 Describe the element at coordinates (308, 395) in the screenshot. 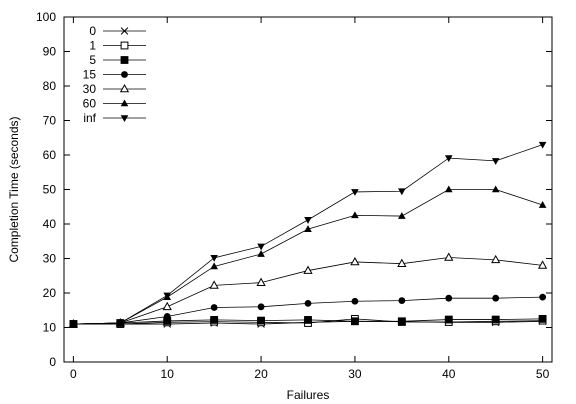

I see `x-axis-label: Failures` at that location.